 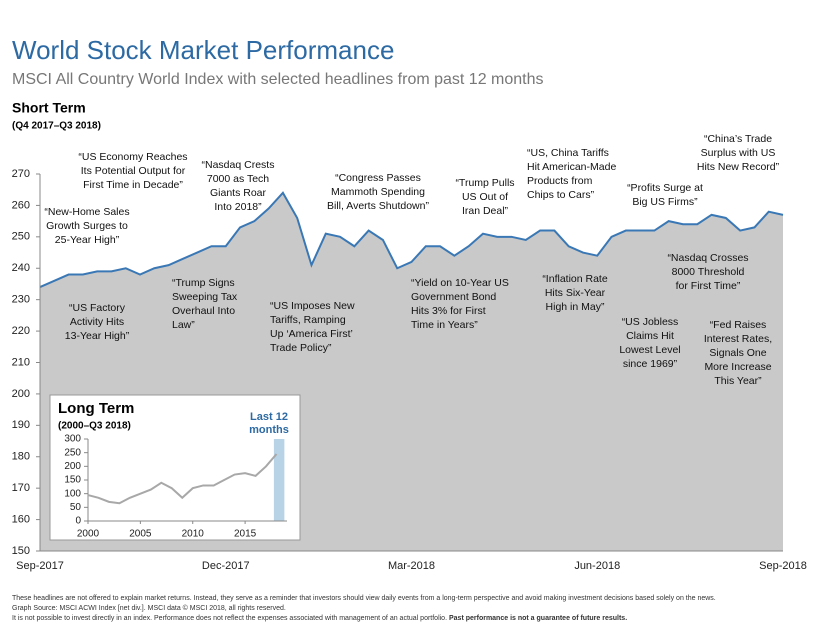 What do you see at coordinates (378, 206) in the screenshot?
I see `annotation: Bill, Averts Shutdown”` at bounding box center [378, 206].